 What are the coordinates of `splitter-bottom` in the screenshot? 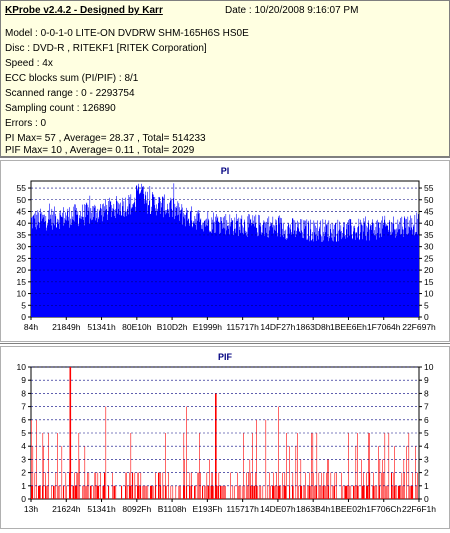 It's located at (225, 344).